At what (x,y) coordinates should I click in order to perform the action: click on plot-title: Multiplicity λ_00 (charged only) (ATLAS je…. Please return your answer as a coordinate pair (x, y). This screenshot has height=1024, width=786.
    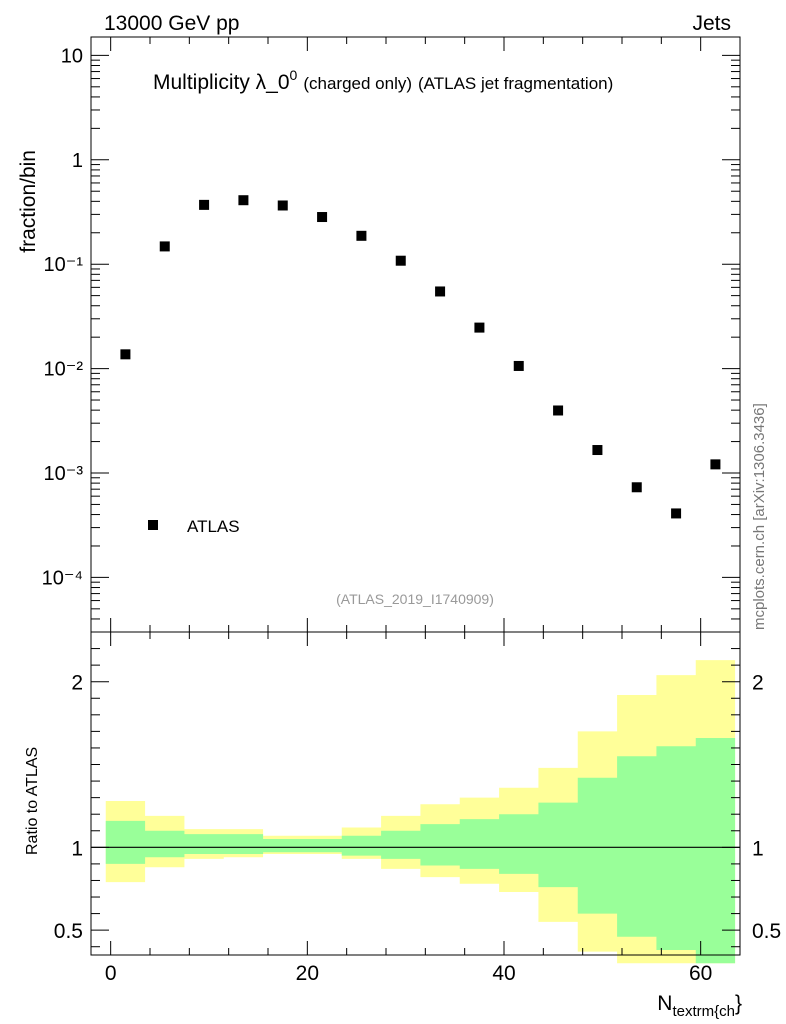
    Looking at the image, I should click on (383, 80).